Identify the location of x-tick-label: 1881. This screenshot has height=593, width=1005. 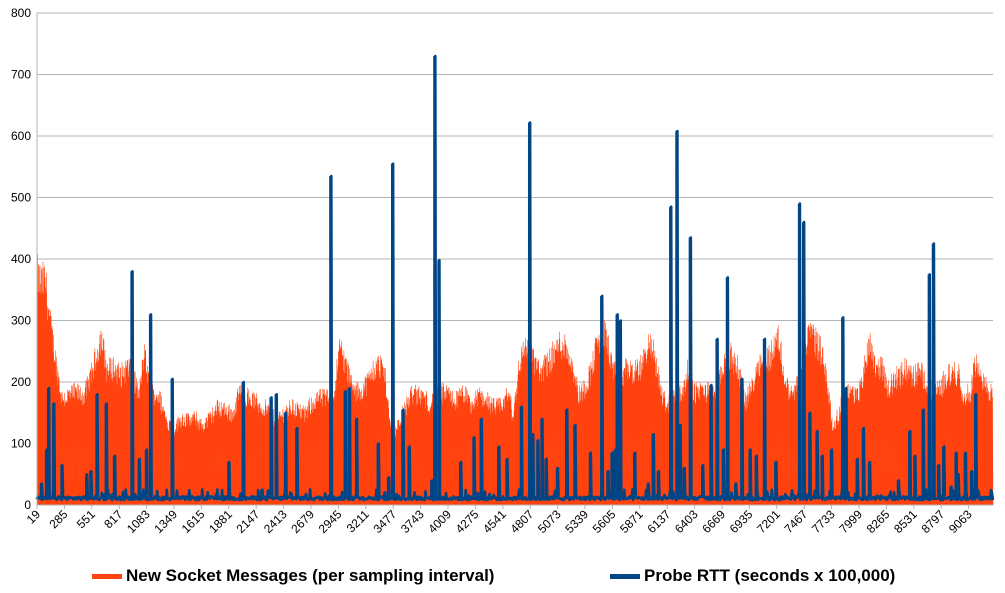
(220, 521).